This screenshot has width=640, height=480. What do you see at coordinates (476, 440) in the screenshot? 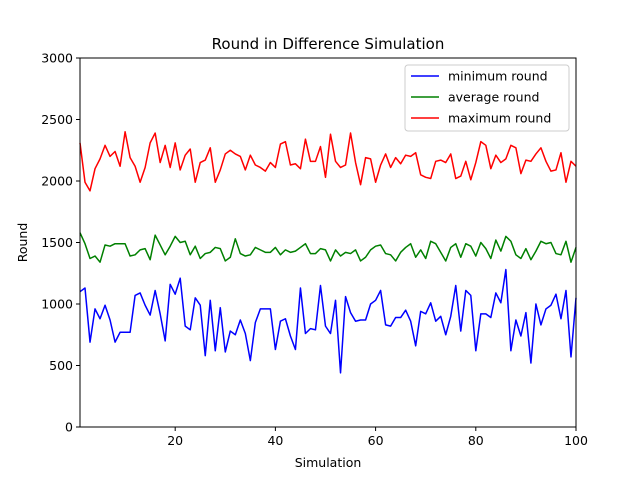
I see `x-tick-label: 80` at bounding box center [476, 440].